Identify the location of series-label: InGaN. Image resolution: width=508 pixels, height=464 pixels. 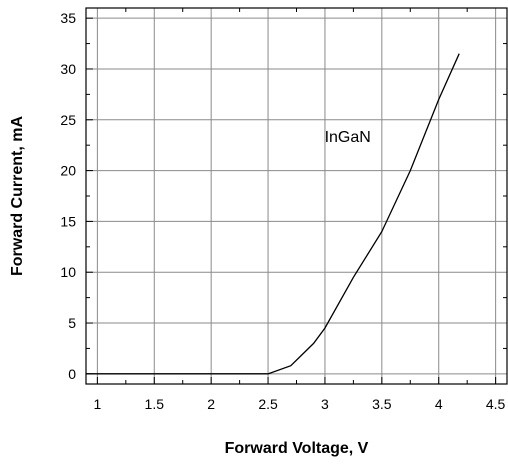
(348, 137).